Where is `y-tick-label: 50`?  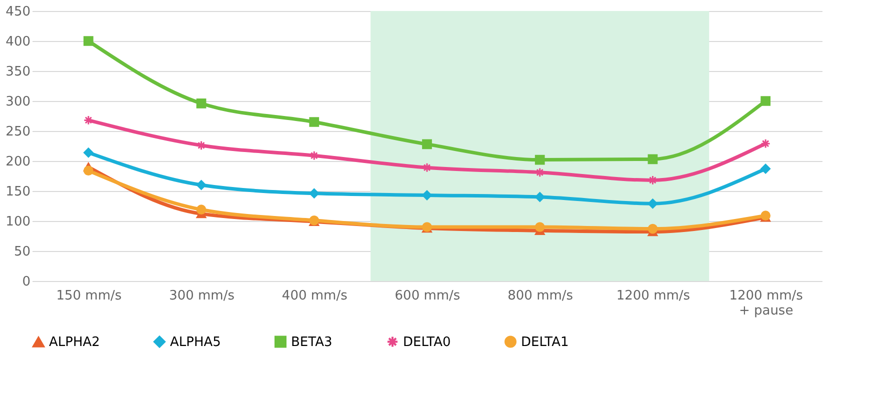 y-tick-label: 50 is located at coordinates (22, 252).